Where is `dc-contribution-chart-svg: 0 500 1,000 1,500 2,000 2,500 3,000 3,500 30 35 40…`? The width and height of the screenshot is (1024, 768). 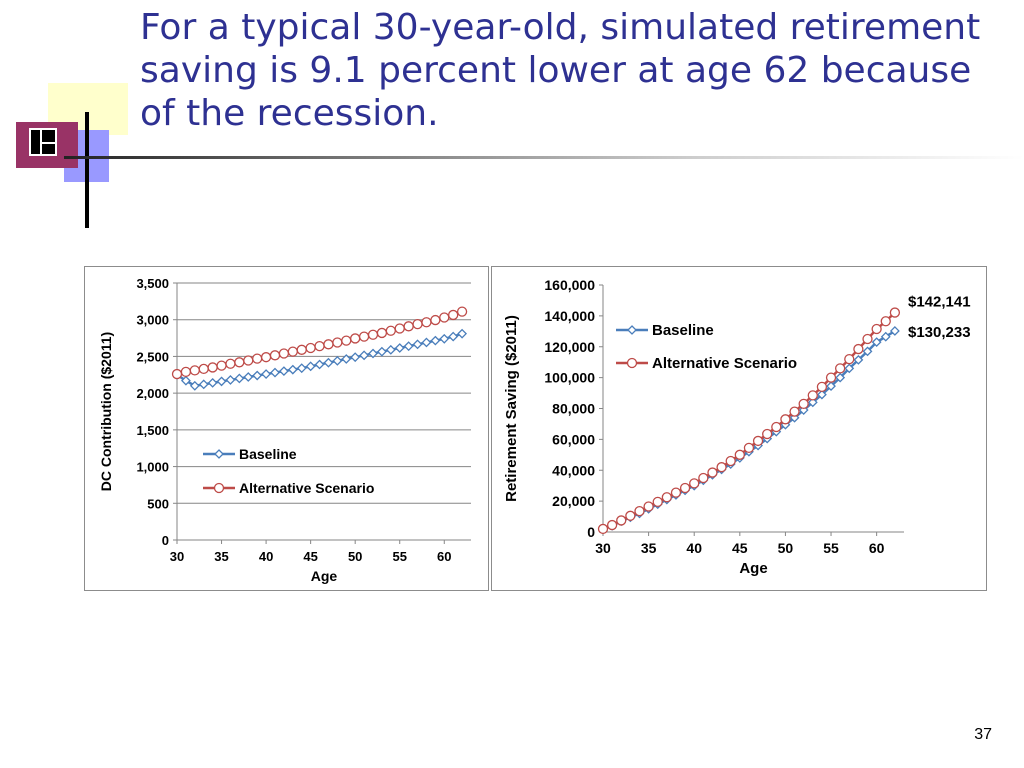 dc-contribution-chart-svg: 0 500 1,000 1,500 2,000 2,500 3,000 3,500 30 35 40… is located at coordinates (284, 430).